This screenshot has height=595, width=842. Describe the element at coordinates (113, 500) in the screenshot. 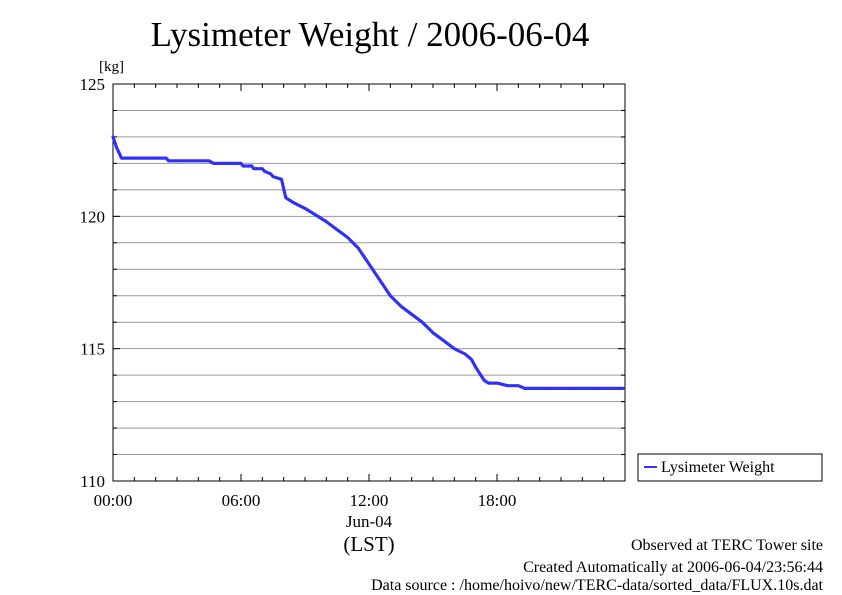

I see `x-tick-label: 00:00` at that location.